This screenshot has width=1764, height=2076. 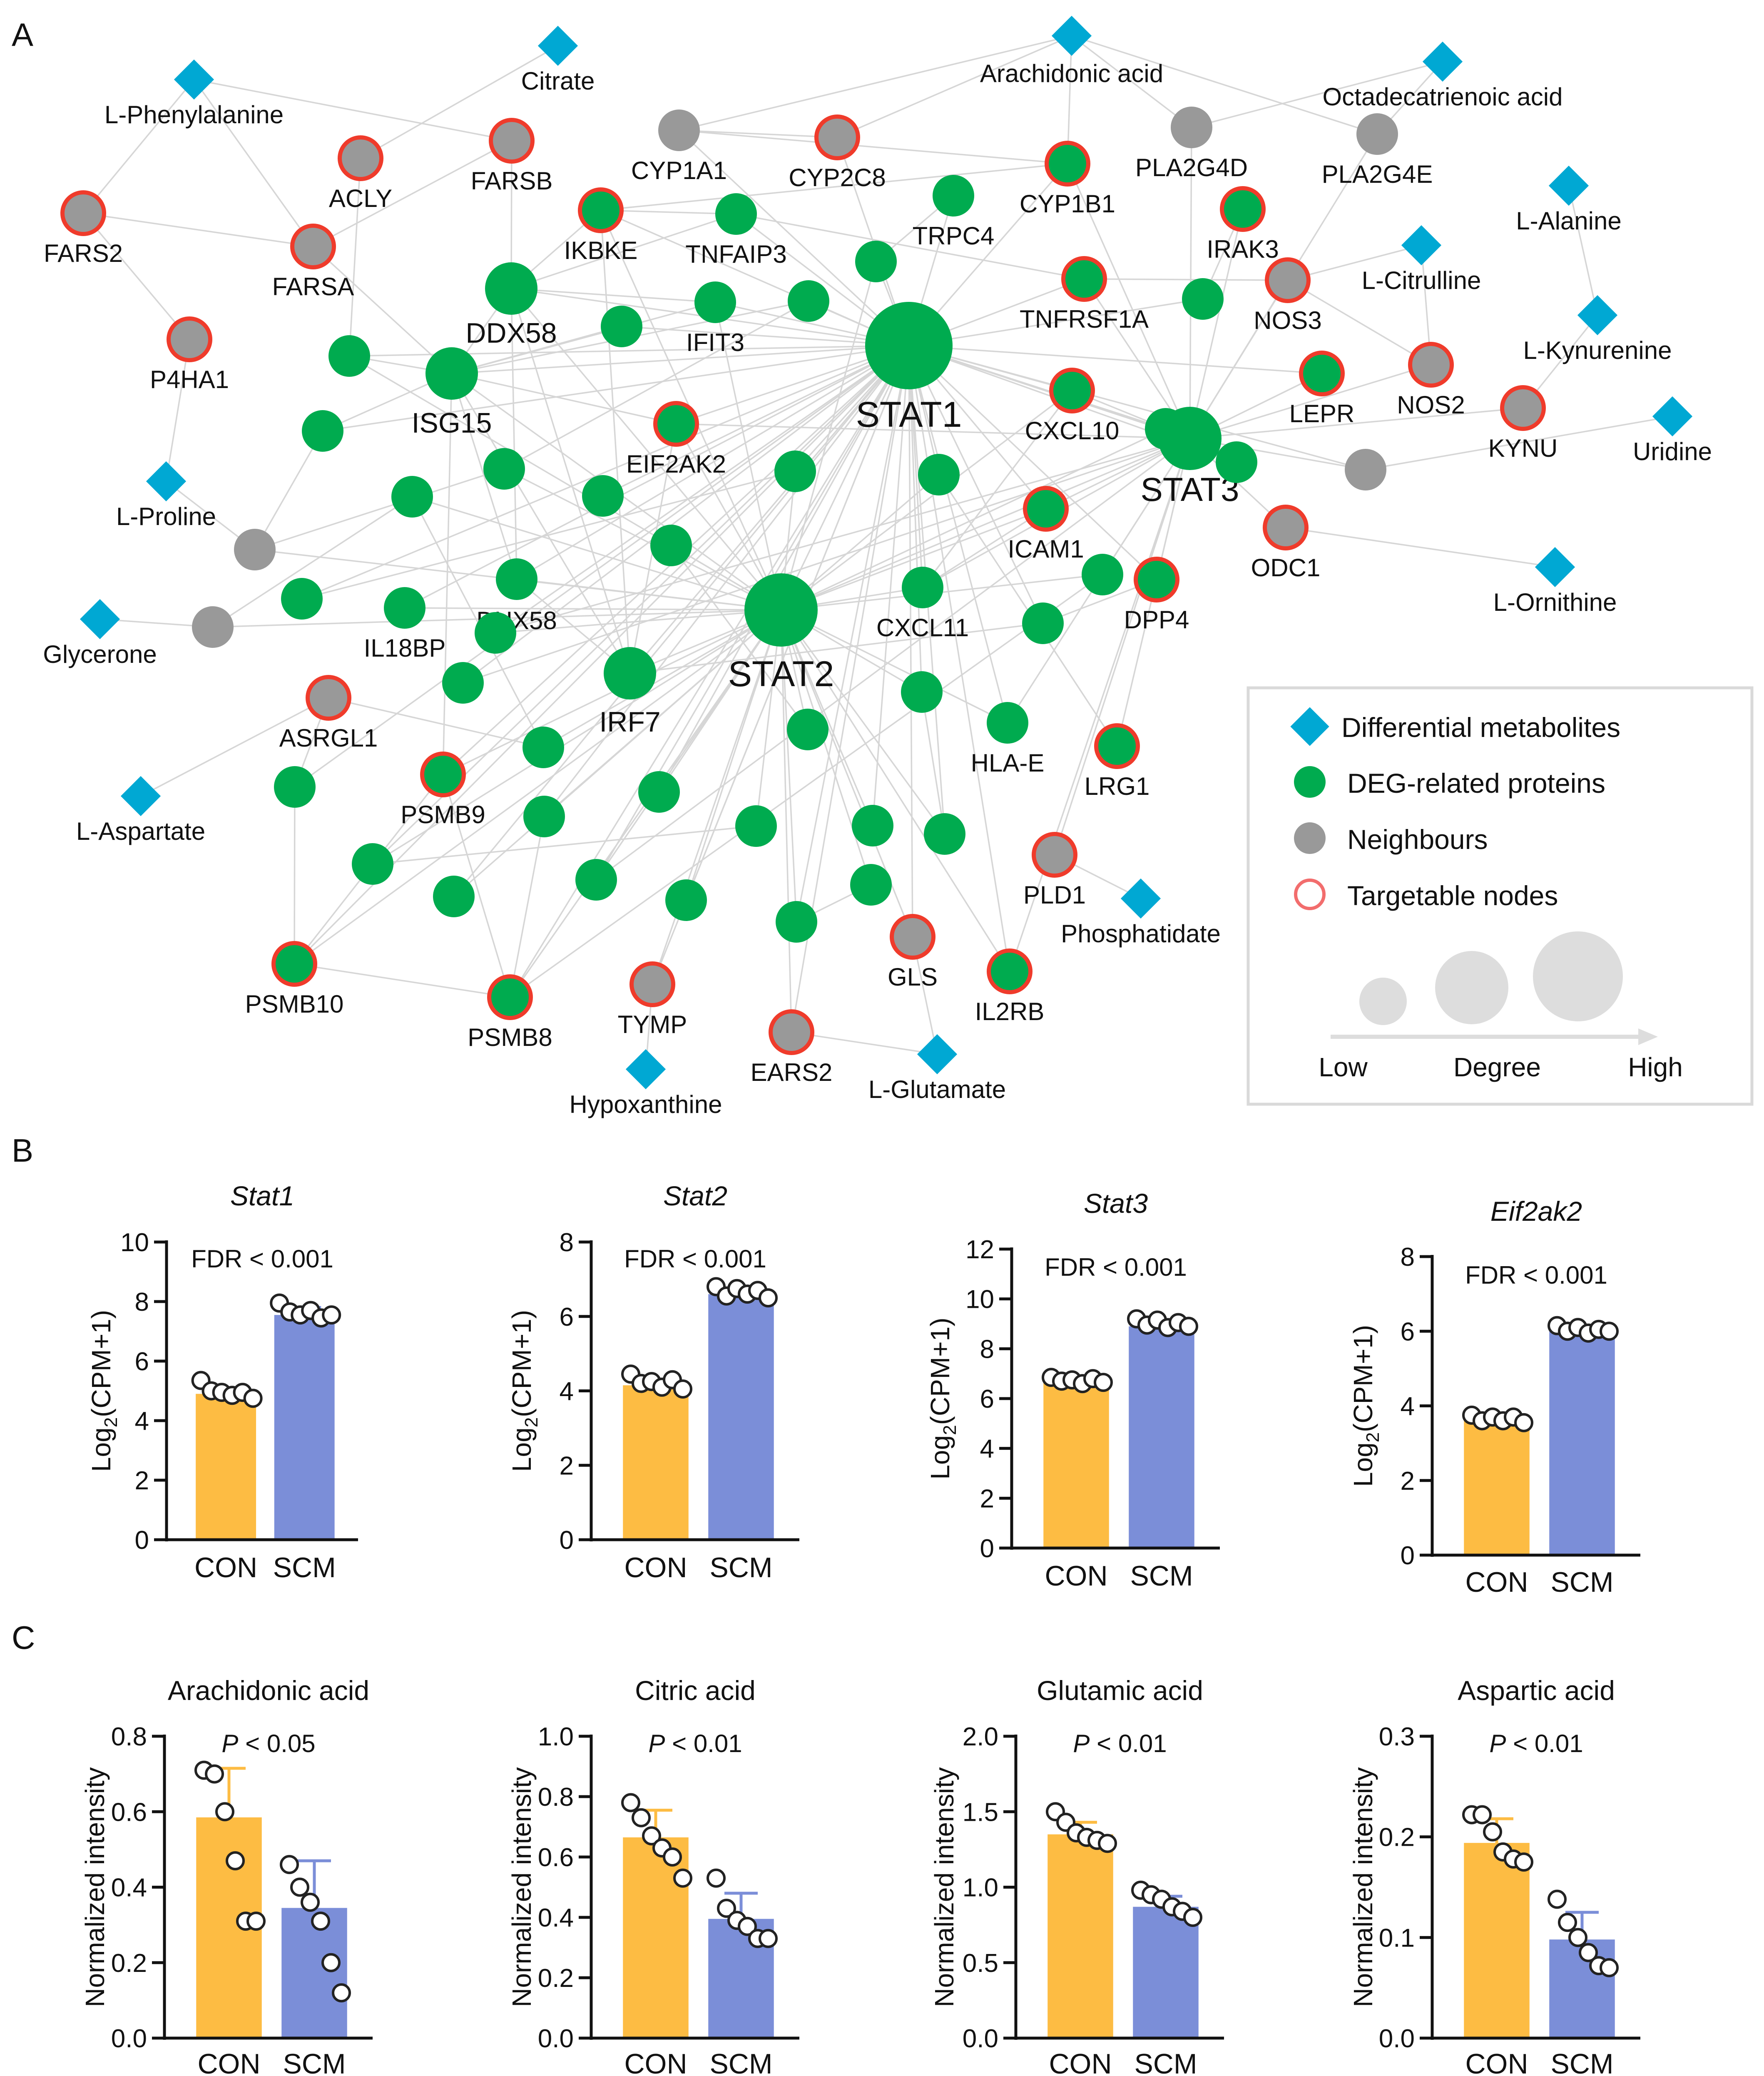 What do you see at coordinates (1452, 895) in the screenshot?
I see `legend-targetable-label: Targetable nodes` at bounding box center [1452, 895].